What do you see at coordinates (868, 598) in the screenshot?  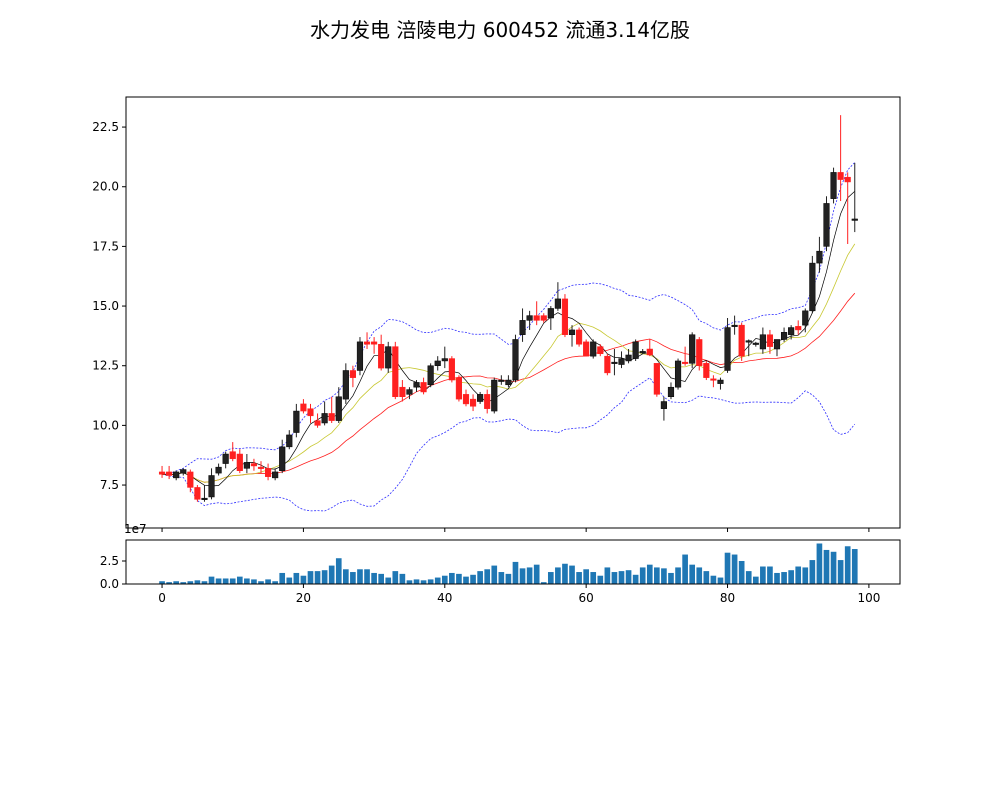 I see `x-tick-label: 100` at bounding box center [868, 598].